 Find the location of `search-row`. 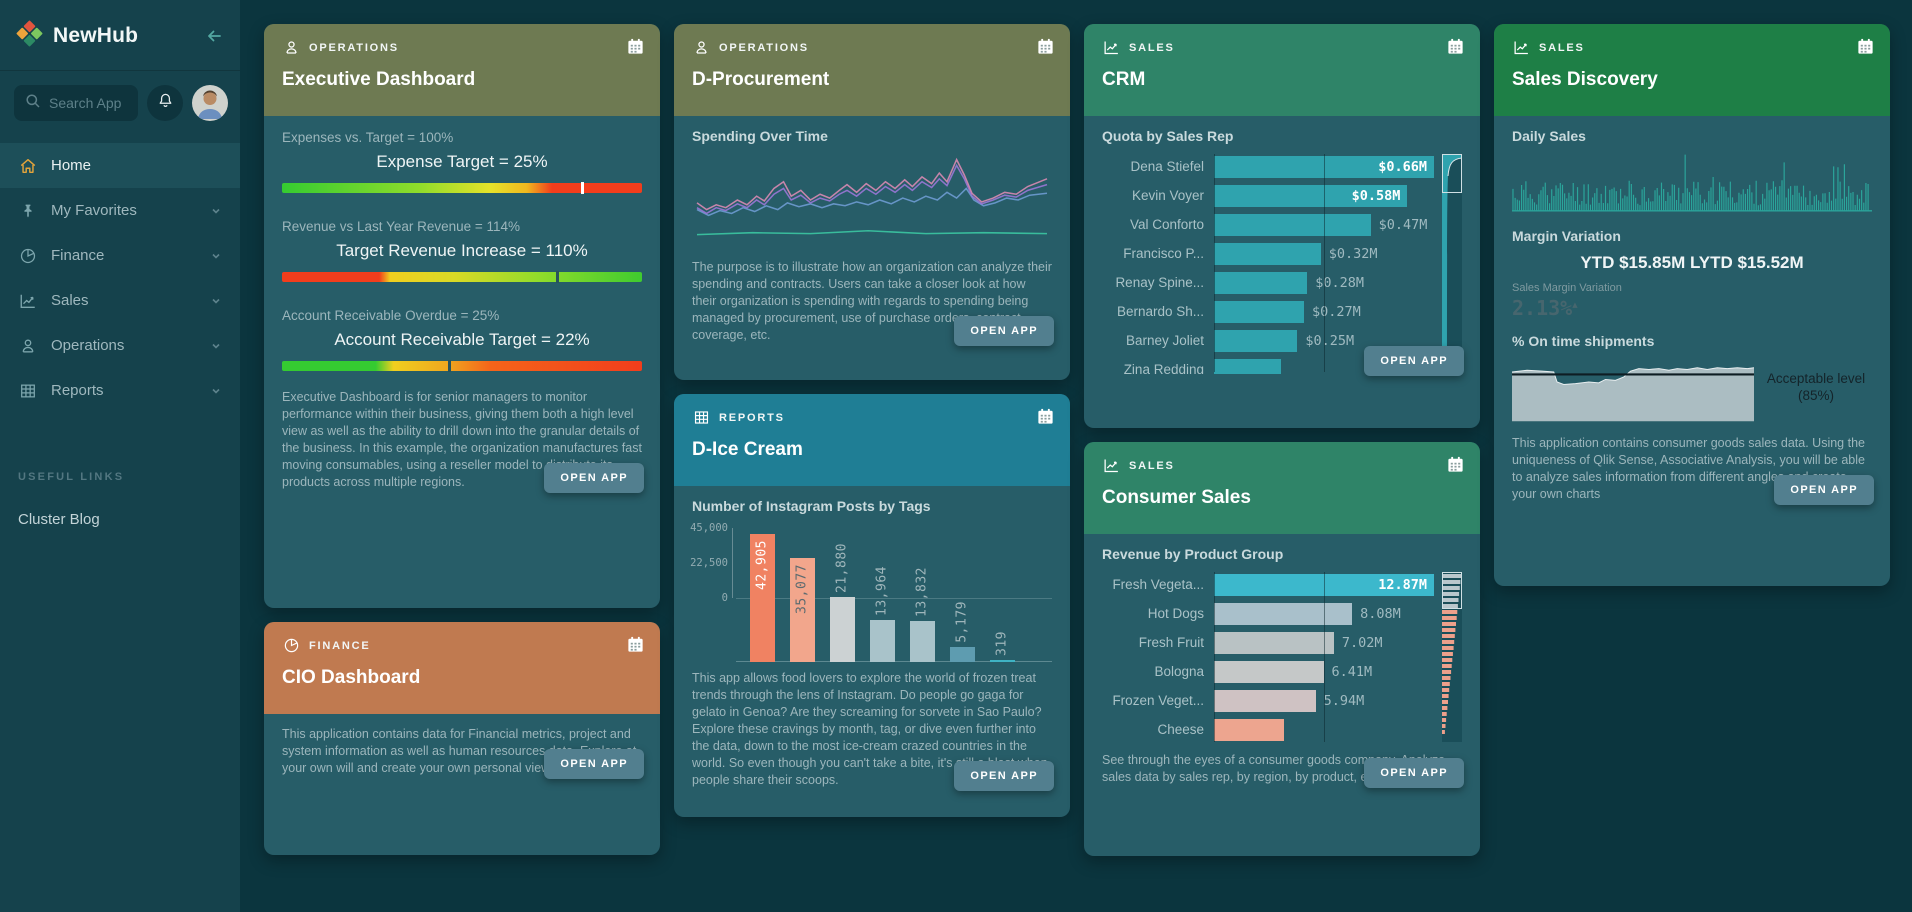

search-row is located at coordinates (120, 103).